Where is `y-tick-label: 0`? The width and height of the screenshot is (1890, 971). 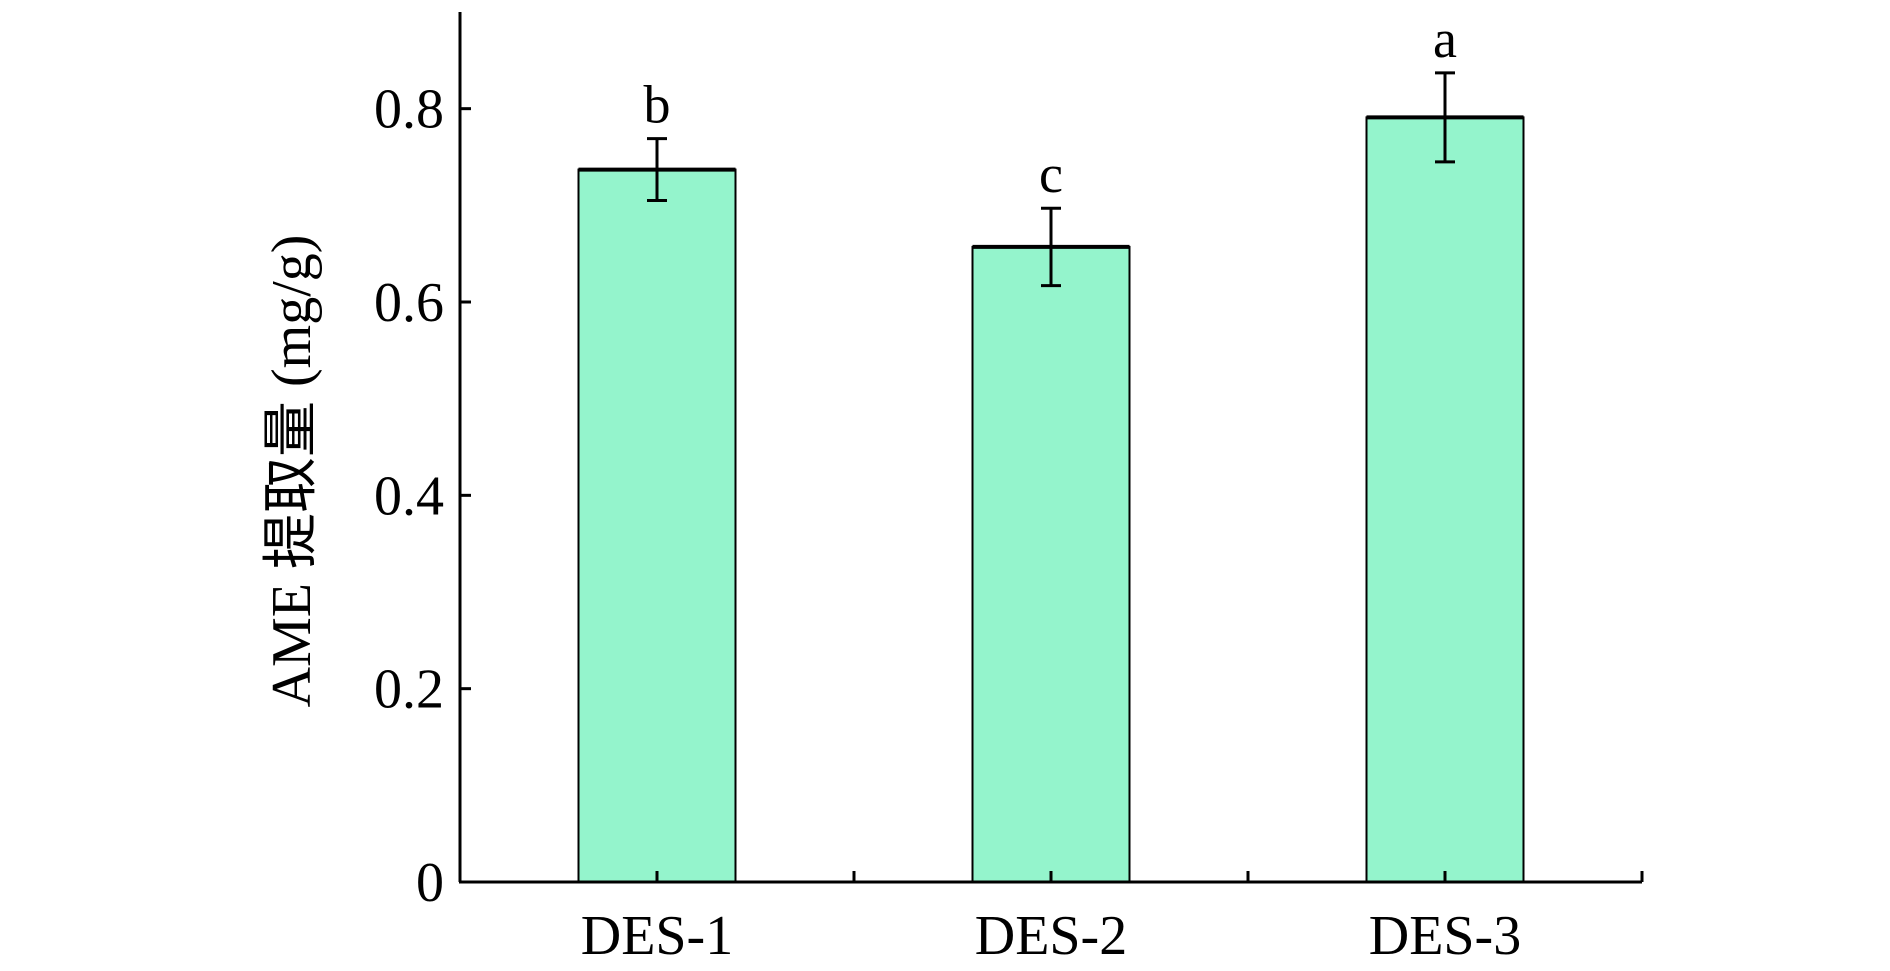 y-tick-label: 0 is located at coordinates (430, 883).